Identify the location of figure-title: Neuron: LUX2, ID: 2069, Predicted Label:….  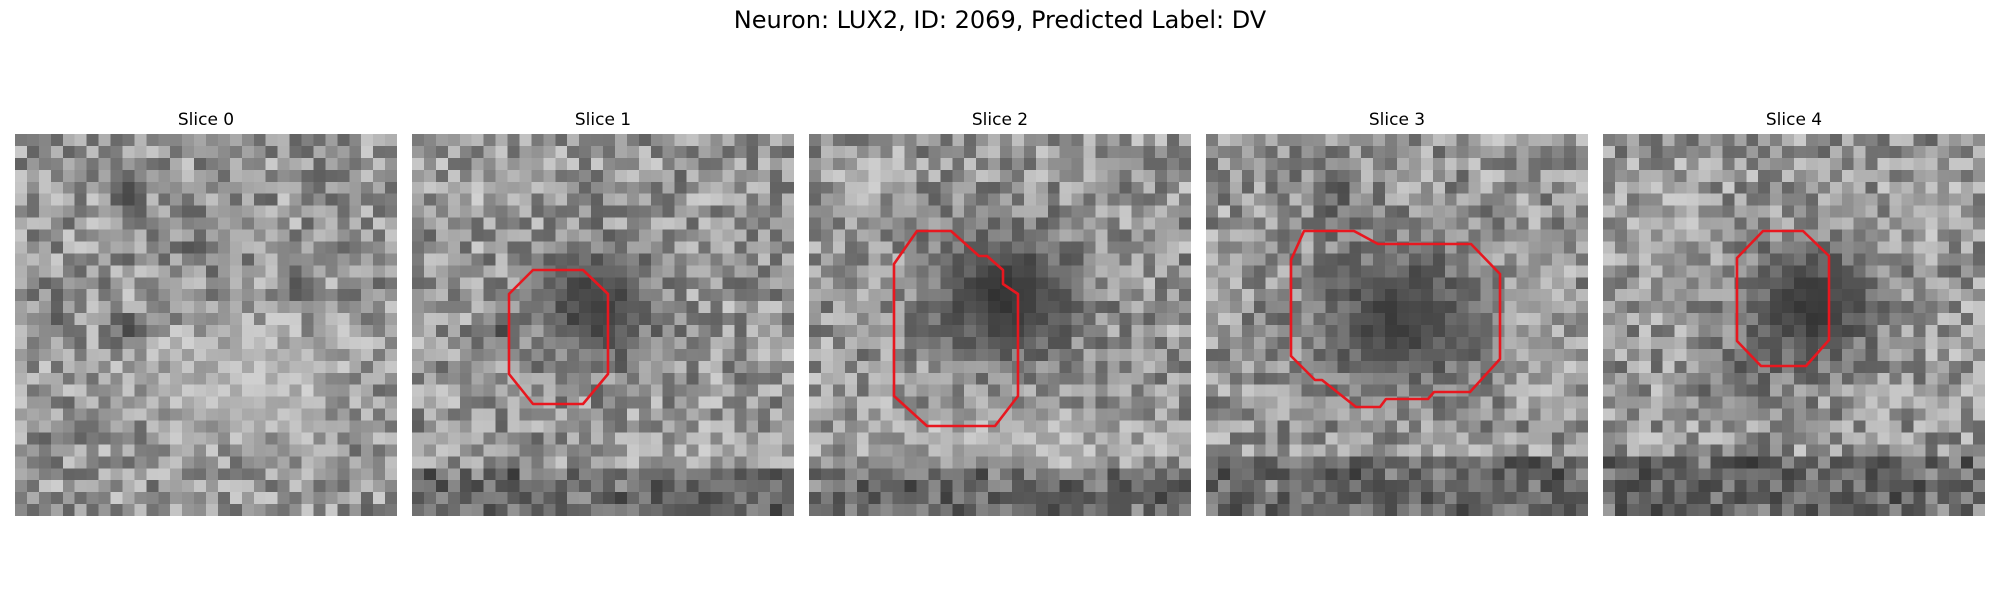
(1000, 20).